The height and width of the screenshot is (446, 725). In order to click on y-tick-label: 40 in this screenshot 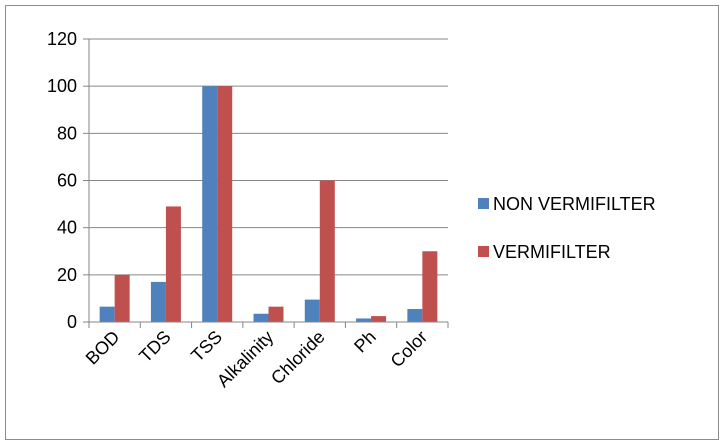, I will do `click(67, 228)`.